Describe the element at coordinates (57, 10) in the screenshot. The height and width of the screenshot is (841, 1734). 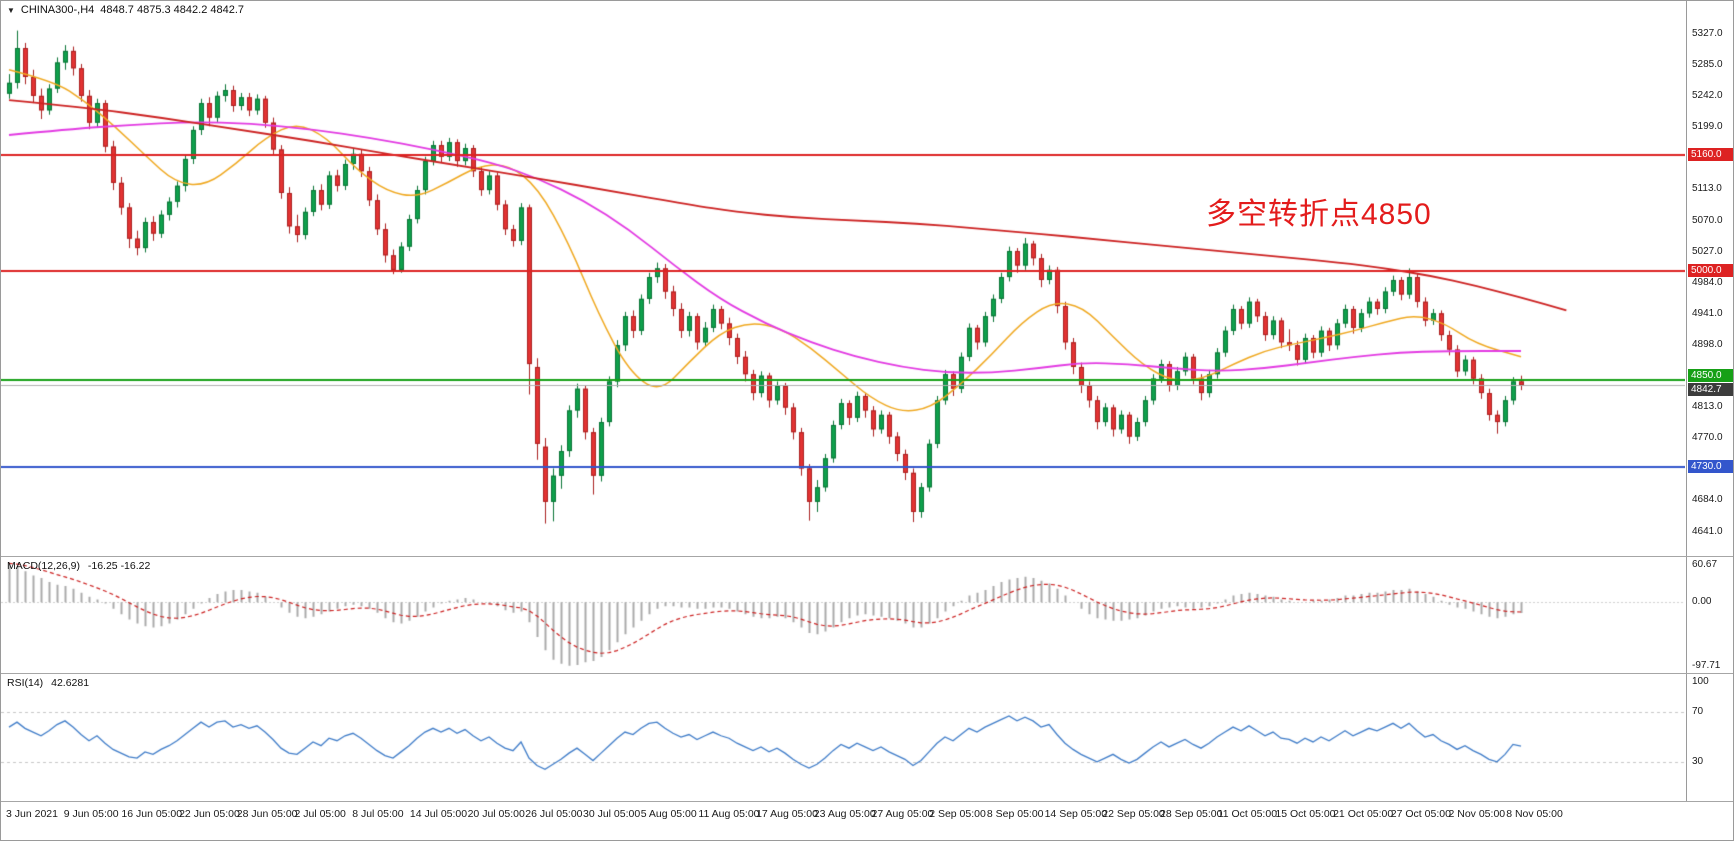
I see `symbol-period-label: CHINA300-,H4` at that location.